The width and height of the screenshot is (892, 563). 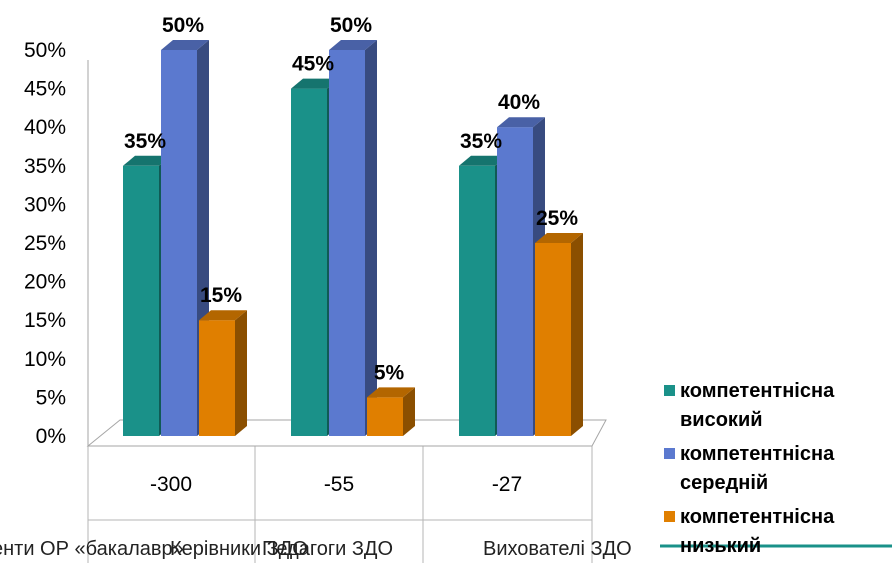 What do you see at coordinates (557, 549) in the screenshot?
I see `category-caption: Вихователі ЗДО` at bounding box center [557, 549].